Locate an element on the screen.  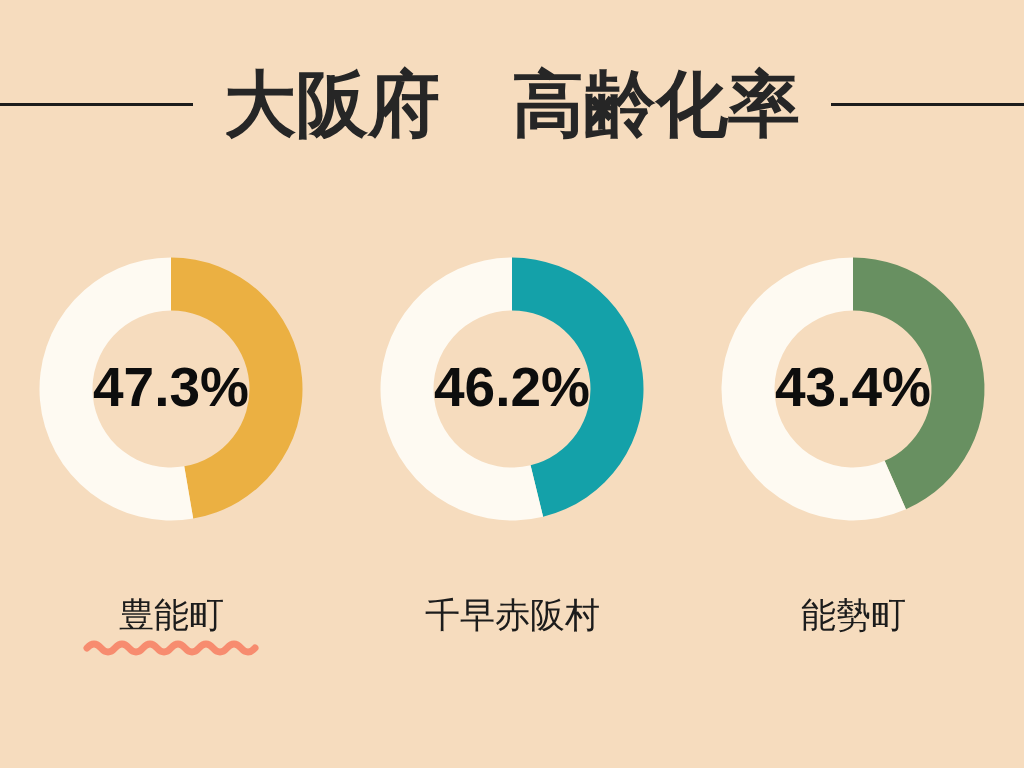
text: 47.3% is located at coordinates (170, 386).